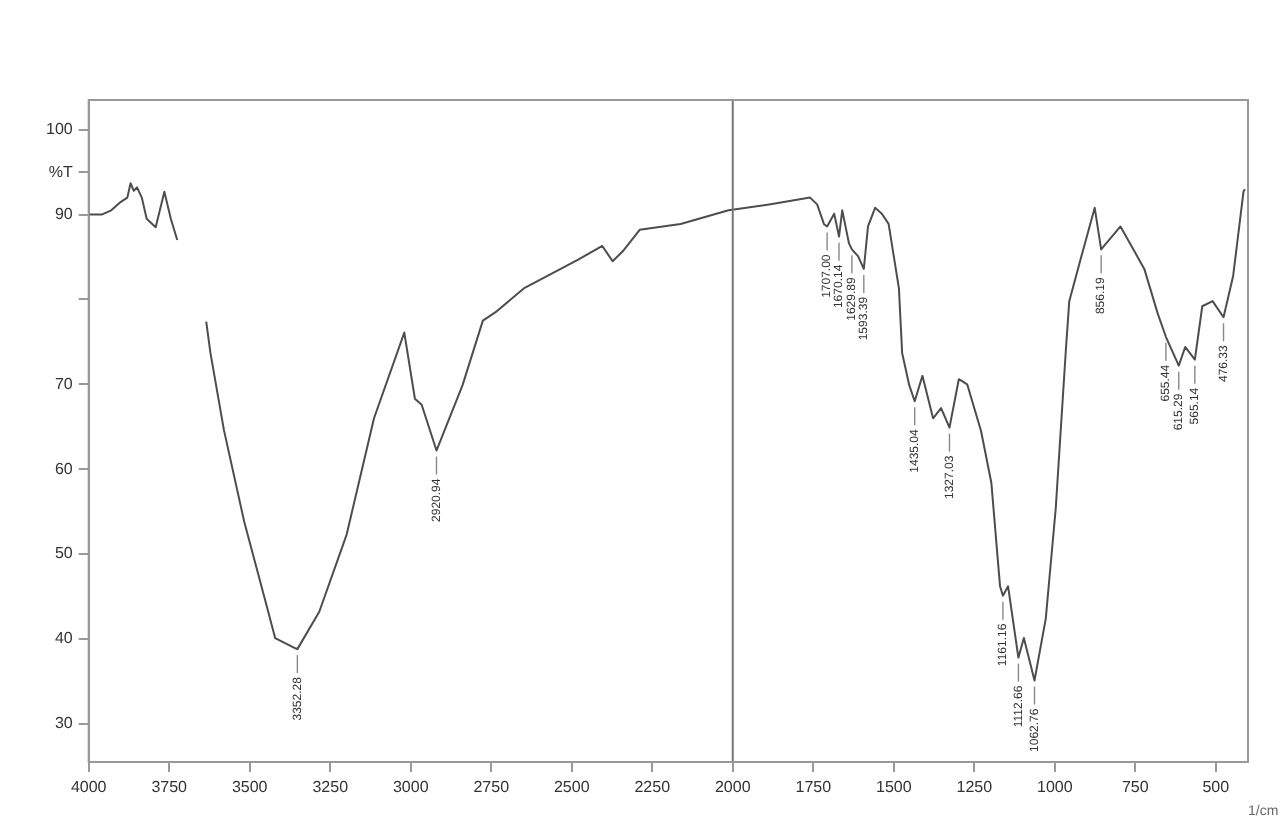  Describe the element at coordinates (60, 171) in the screenshot. I see `y-tick-label: %T` at that location.